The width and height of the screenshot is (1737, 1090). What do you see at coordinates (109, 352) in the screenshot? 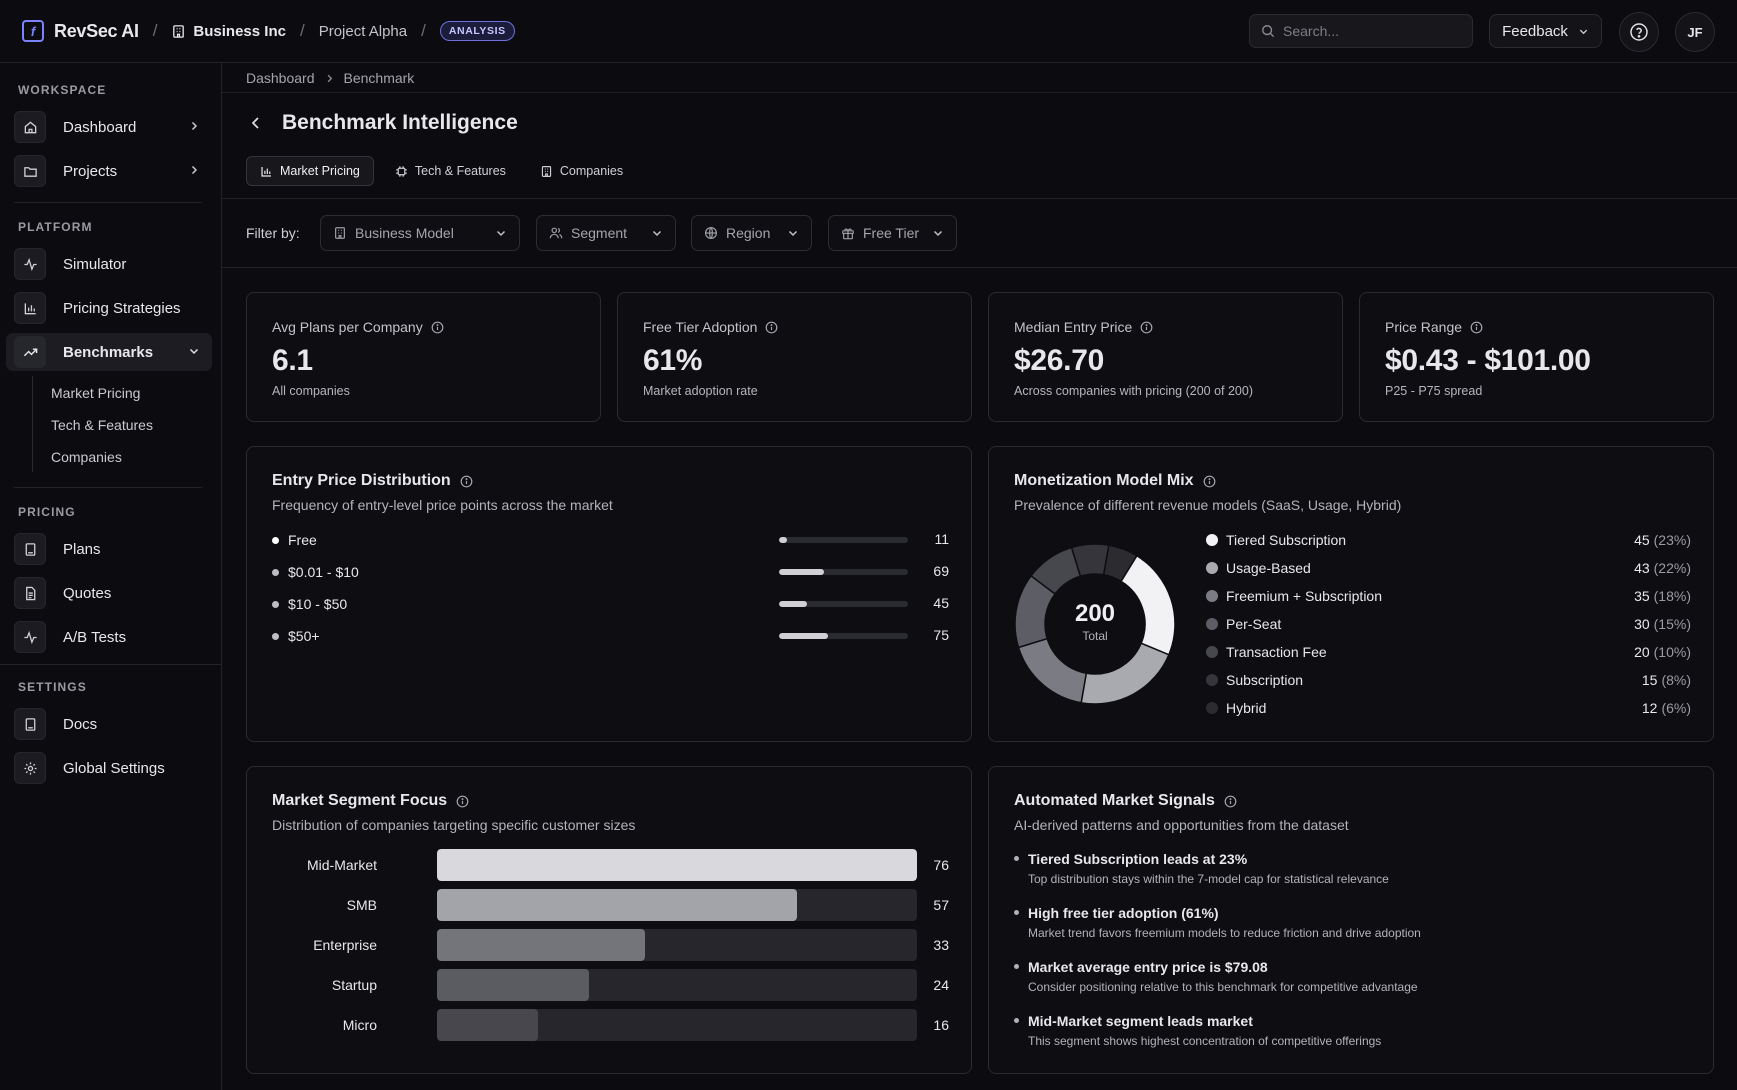
I see `sidebar-item-benchmarks: Benchmarks` at bounding box center [109, 352].